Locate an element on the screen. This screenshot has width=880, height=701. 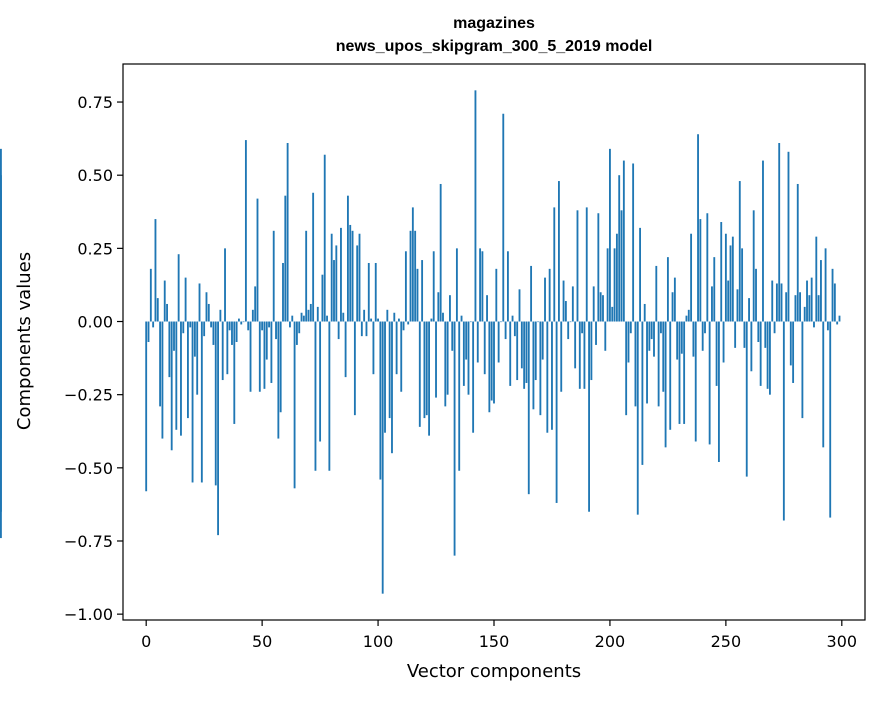
y-tick-label: 0.25 is located at coordinates (95, 248).